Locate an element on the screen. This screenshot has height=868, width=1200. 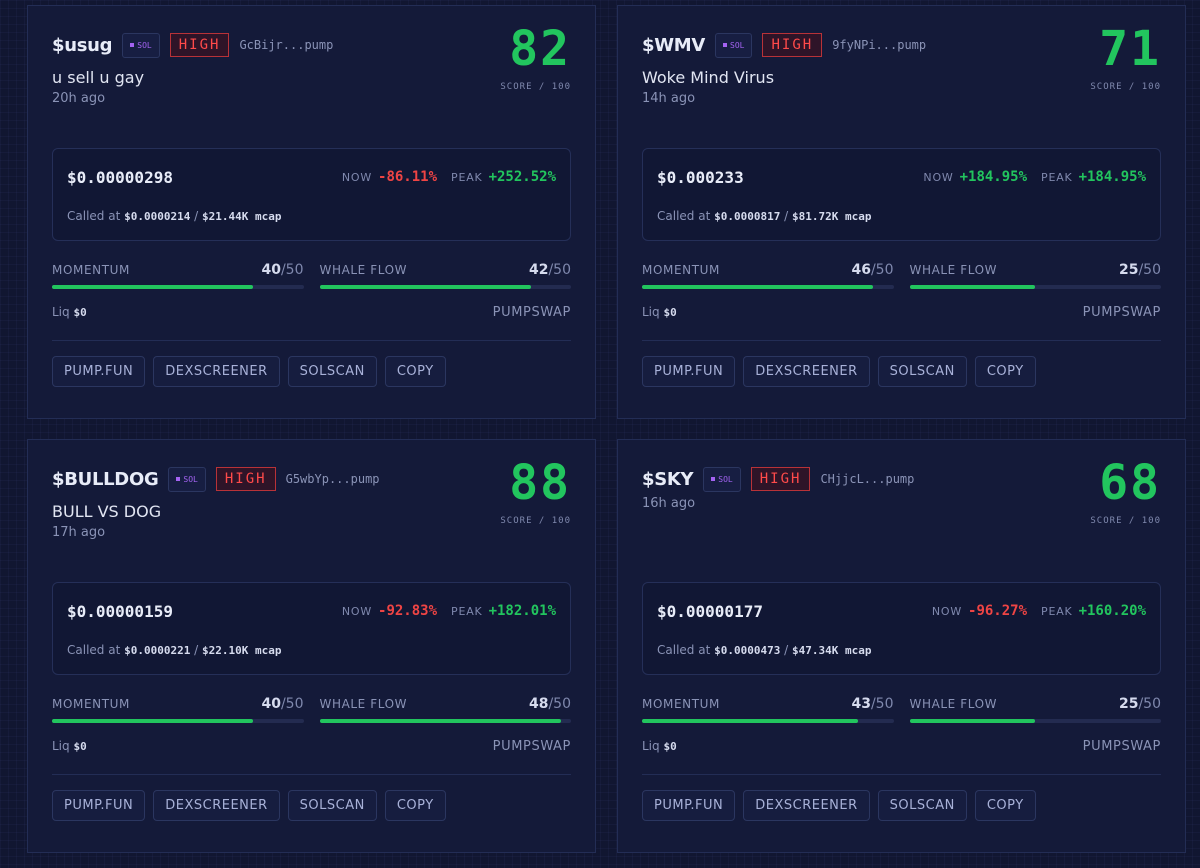
metric-value: 43/50 is located at coordinates (872, 704).